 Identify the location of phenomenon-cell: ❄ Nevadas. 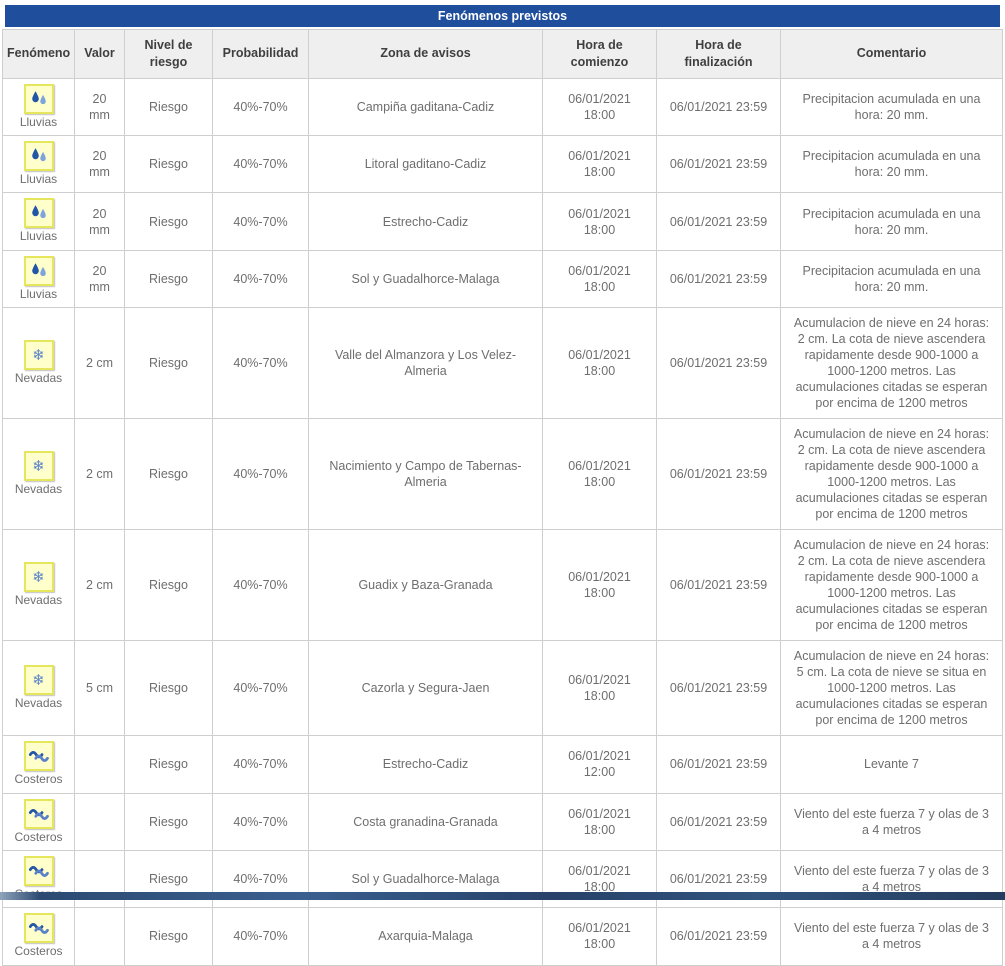
(38, 363).